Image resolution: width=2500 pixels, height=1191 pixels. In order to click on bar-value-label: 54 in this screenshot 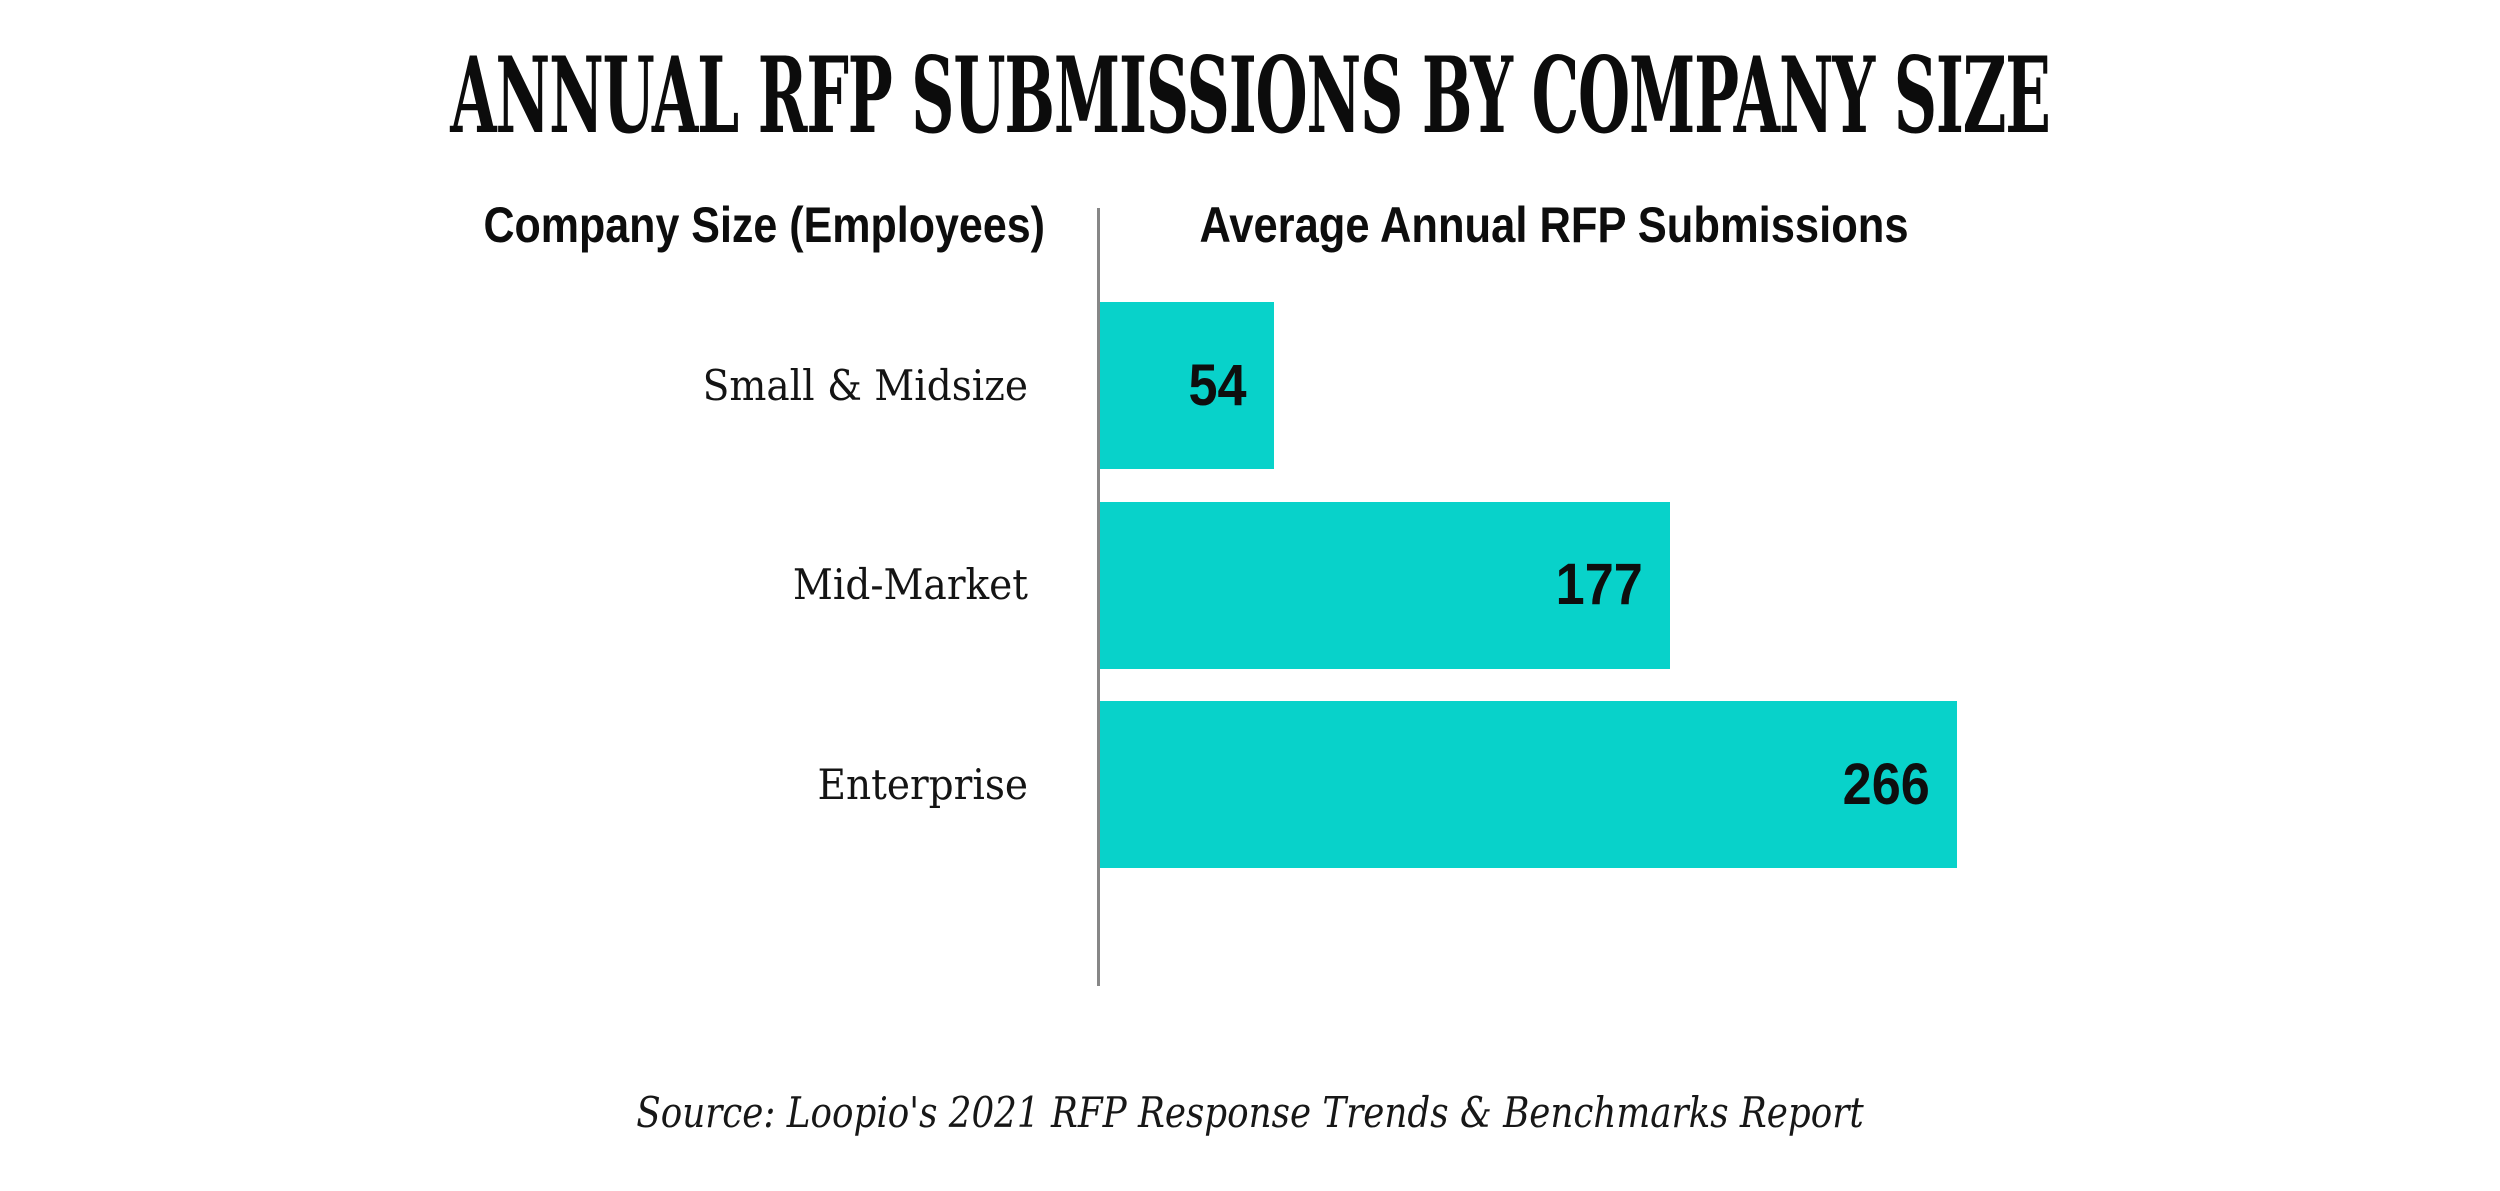, I will do `click(1217, 385)`.